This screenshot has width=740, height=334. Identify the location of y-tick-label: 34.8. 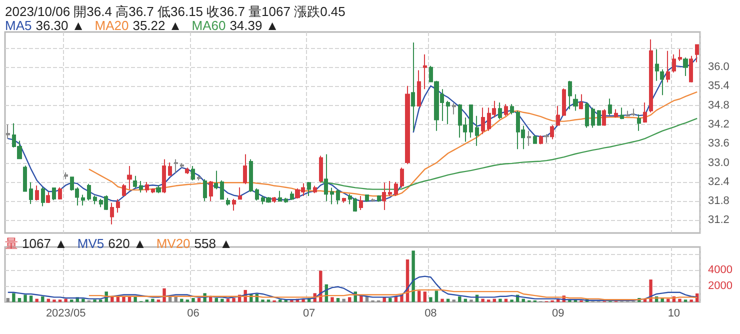
(719, 105).